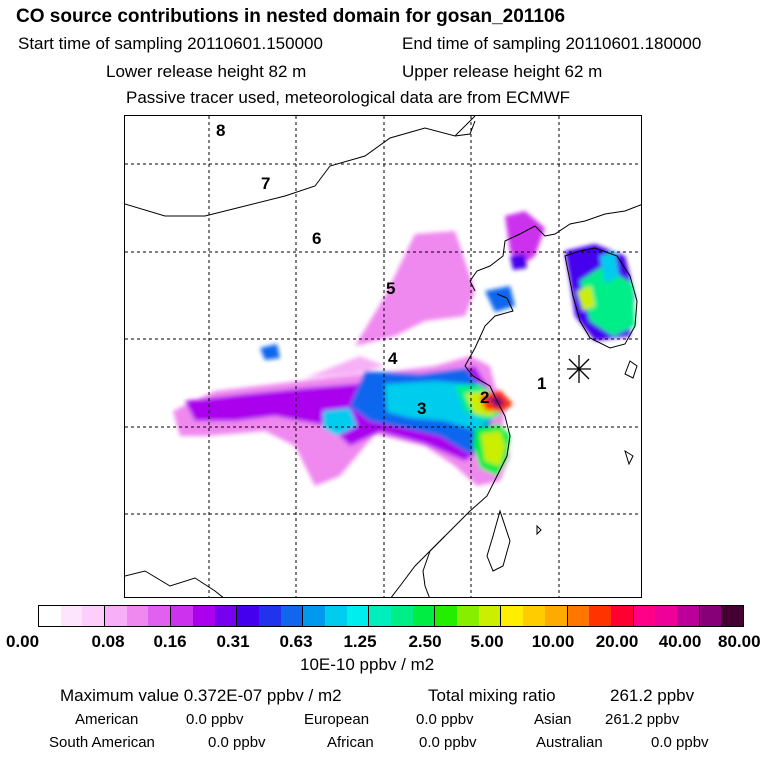  What do you see at coordinates (337, 719) in the screenshot?
I see `european-label: European` at bounding box center [337, 719].